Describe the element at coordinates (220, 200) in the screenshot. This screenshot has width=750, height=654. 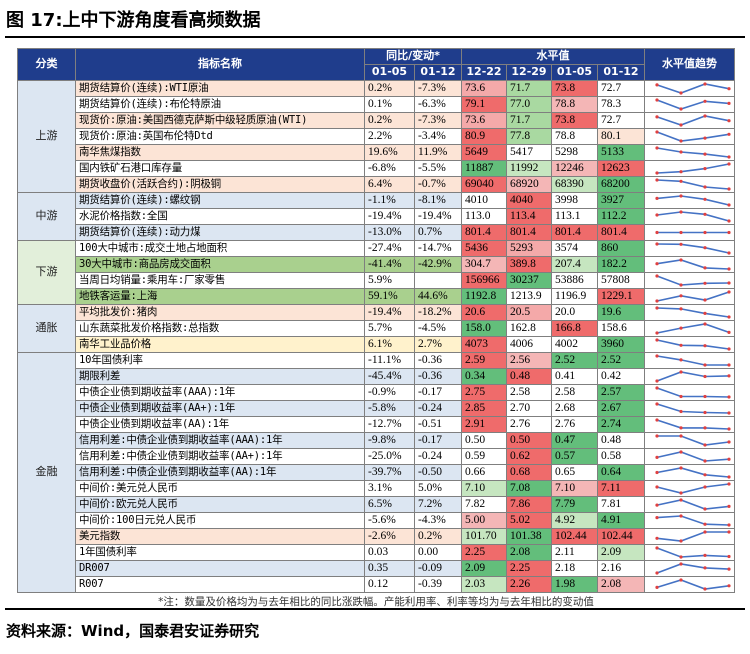
I see `indicator-name: 期货结算价(连续):螺纹钢` at that location.